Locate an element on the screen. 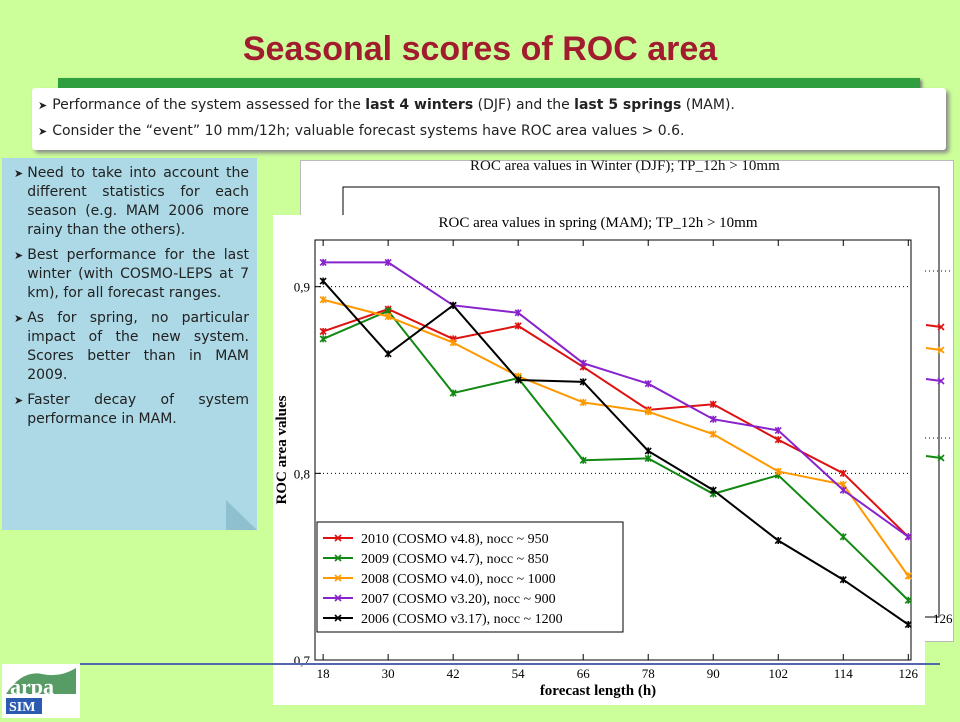  legend-entry: 2006 (COSMO v3.17), nocc ~ 1200 is located at coordinates (462, 619).